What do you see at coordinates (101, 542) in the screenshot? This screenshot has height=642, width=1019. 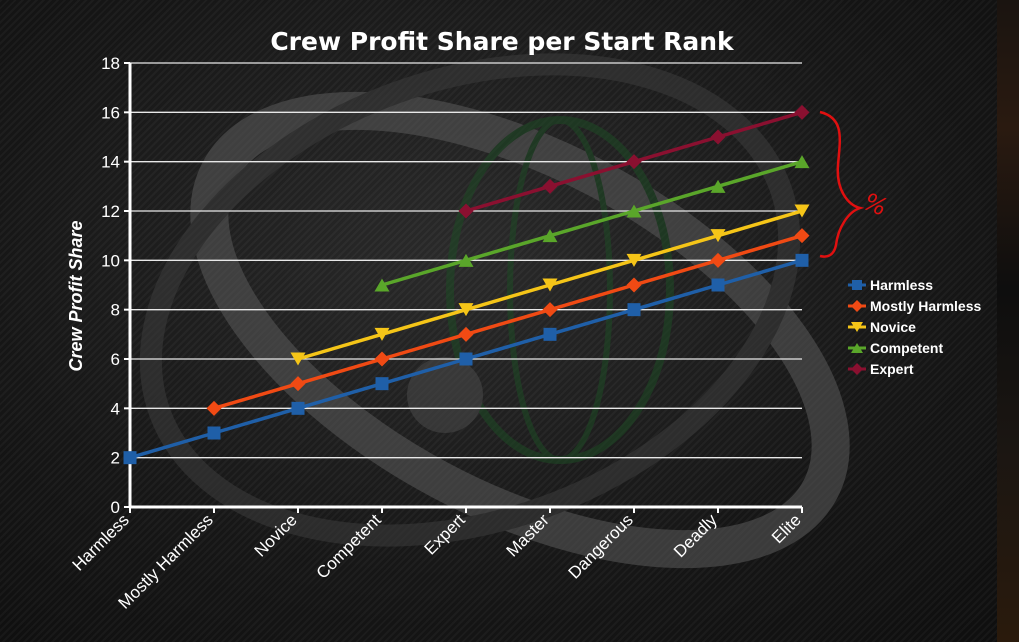 I see `x-tick-label: Harmless` at bounding box center [101, 542].